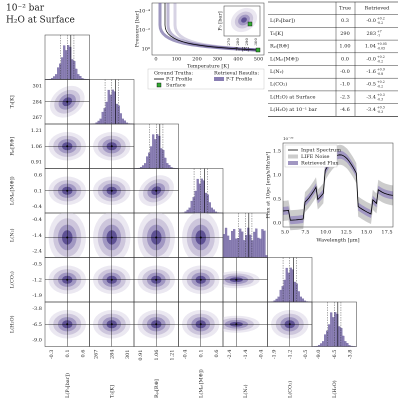  I want to click on x-axis-label: Temperature [K], so click(208, 67).